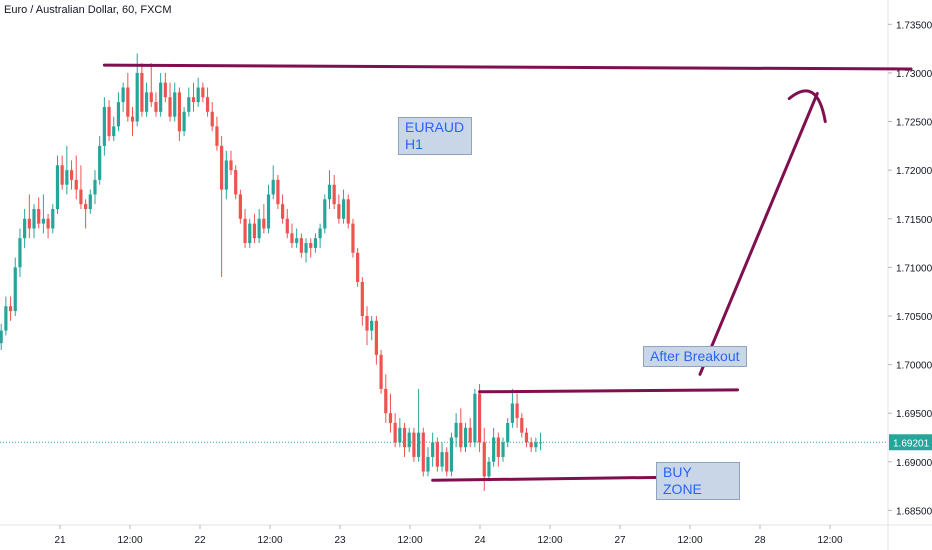  Describe the element at coordinates (914, 123) in the screenshot. I see `y-tick-label: 1.72500` at that location.